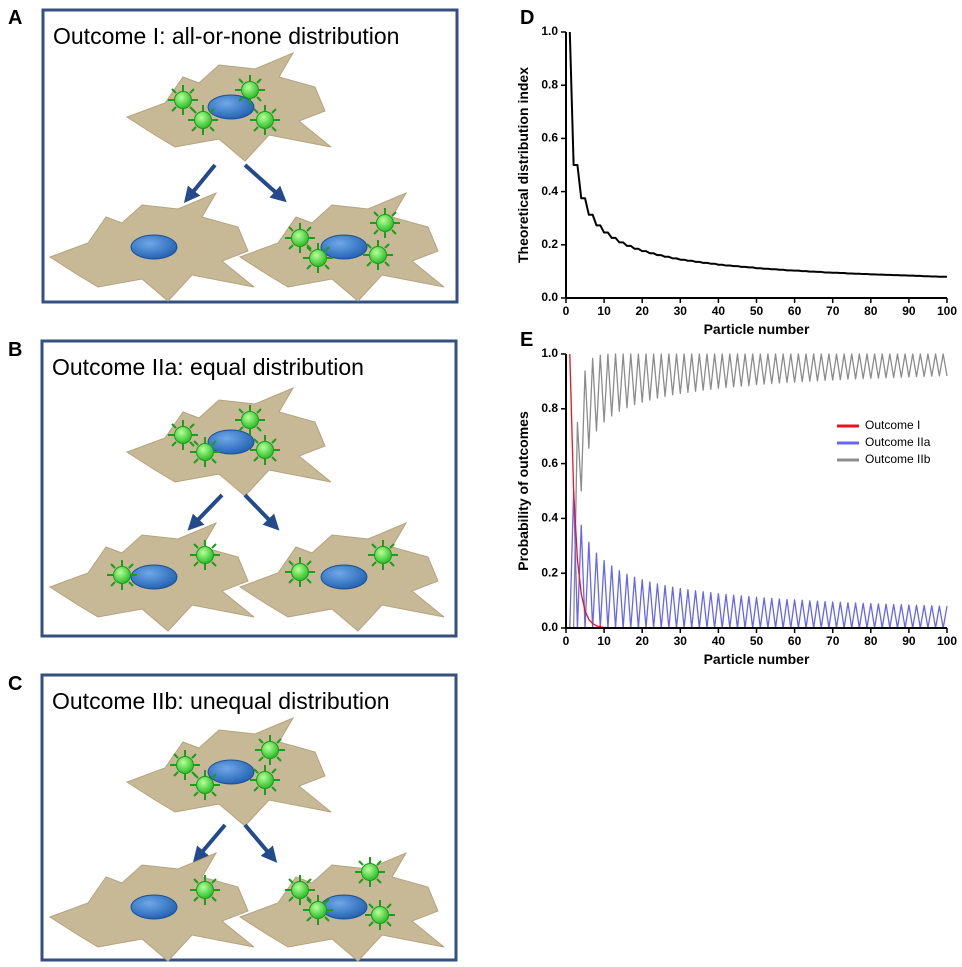  Describe the element at coordinates (549, 518) in the screenshot. I see `y-tick-label: 0.4` at that location.